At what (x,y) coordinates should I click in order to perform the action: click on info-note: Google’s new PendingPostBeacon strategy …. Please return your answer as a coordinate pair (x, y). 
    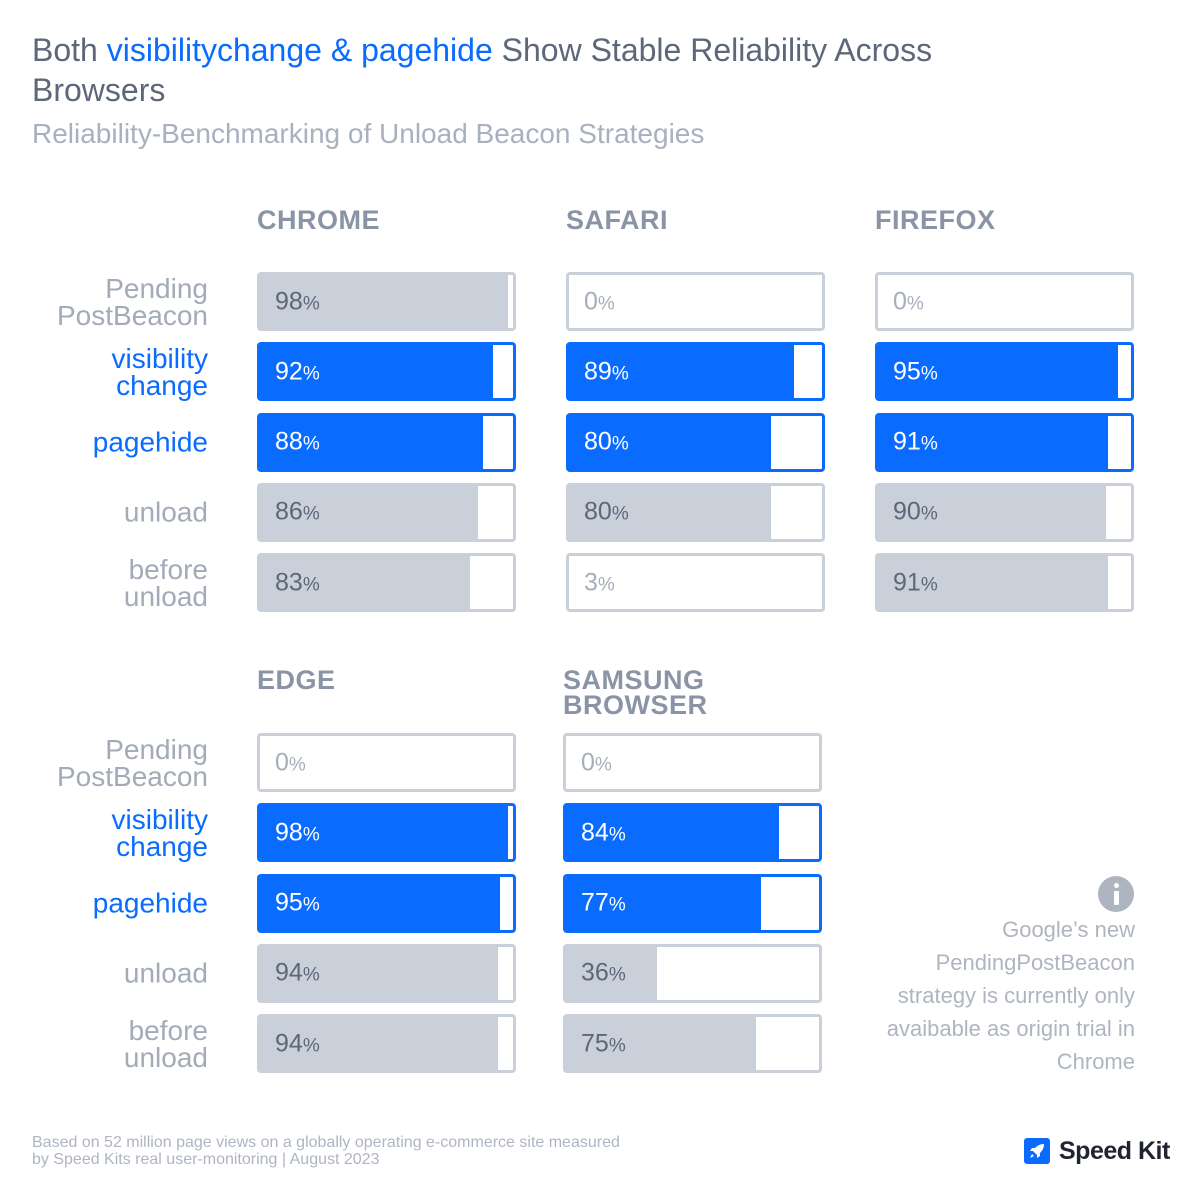
    Looking at the image, I should click on (1010, 995).